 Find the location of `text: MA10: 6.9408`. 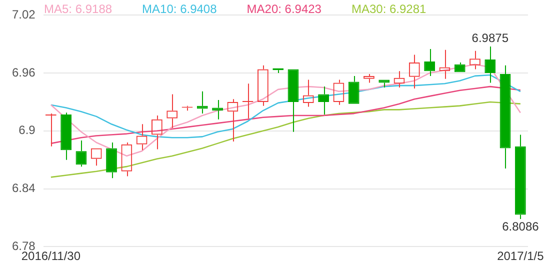

text: MA10: 6.9408 is located at coordinates (179, 9).